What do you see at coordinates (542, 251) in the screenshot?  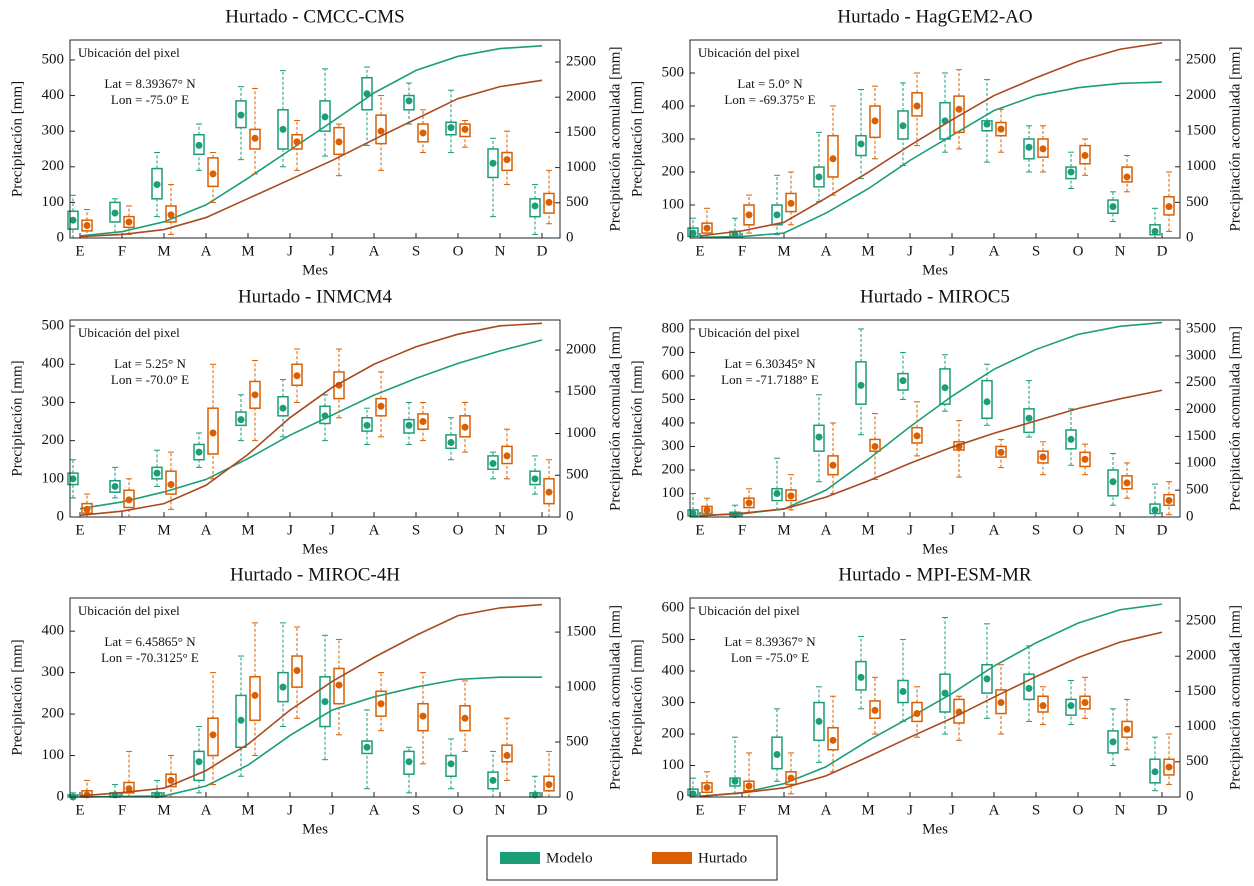 I see `x-tick-label: D` at bounding box center [542, 251].